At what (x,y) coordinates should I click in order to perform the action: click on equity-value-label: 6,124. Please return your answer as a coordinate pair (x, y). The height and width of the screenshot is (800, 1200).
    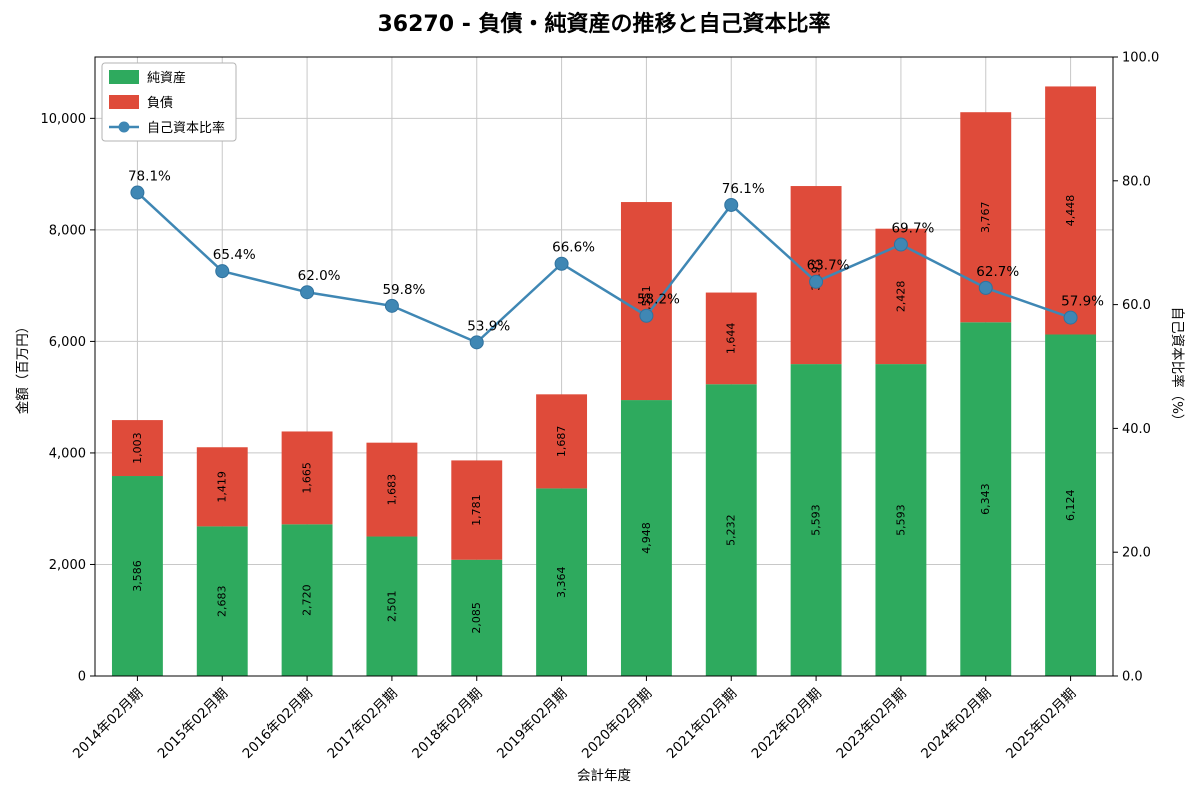
    Looking at the image, I should click on (1070, 505).